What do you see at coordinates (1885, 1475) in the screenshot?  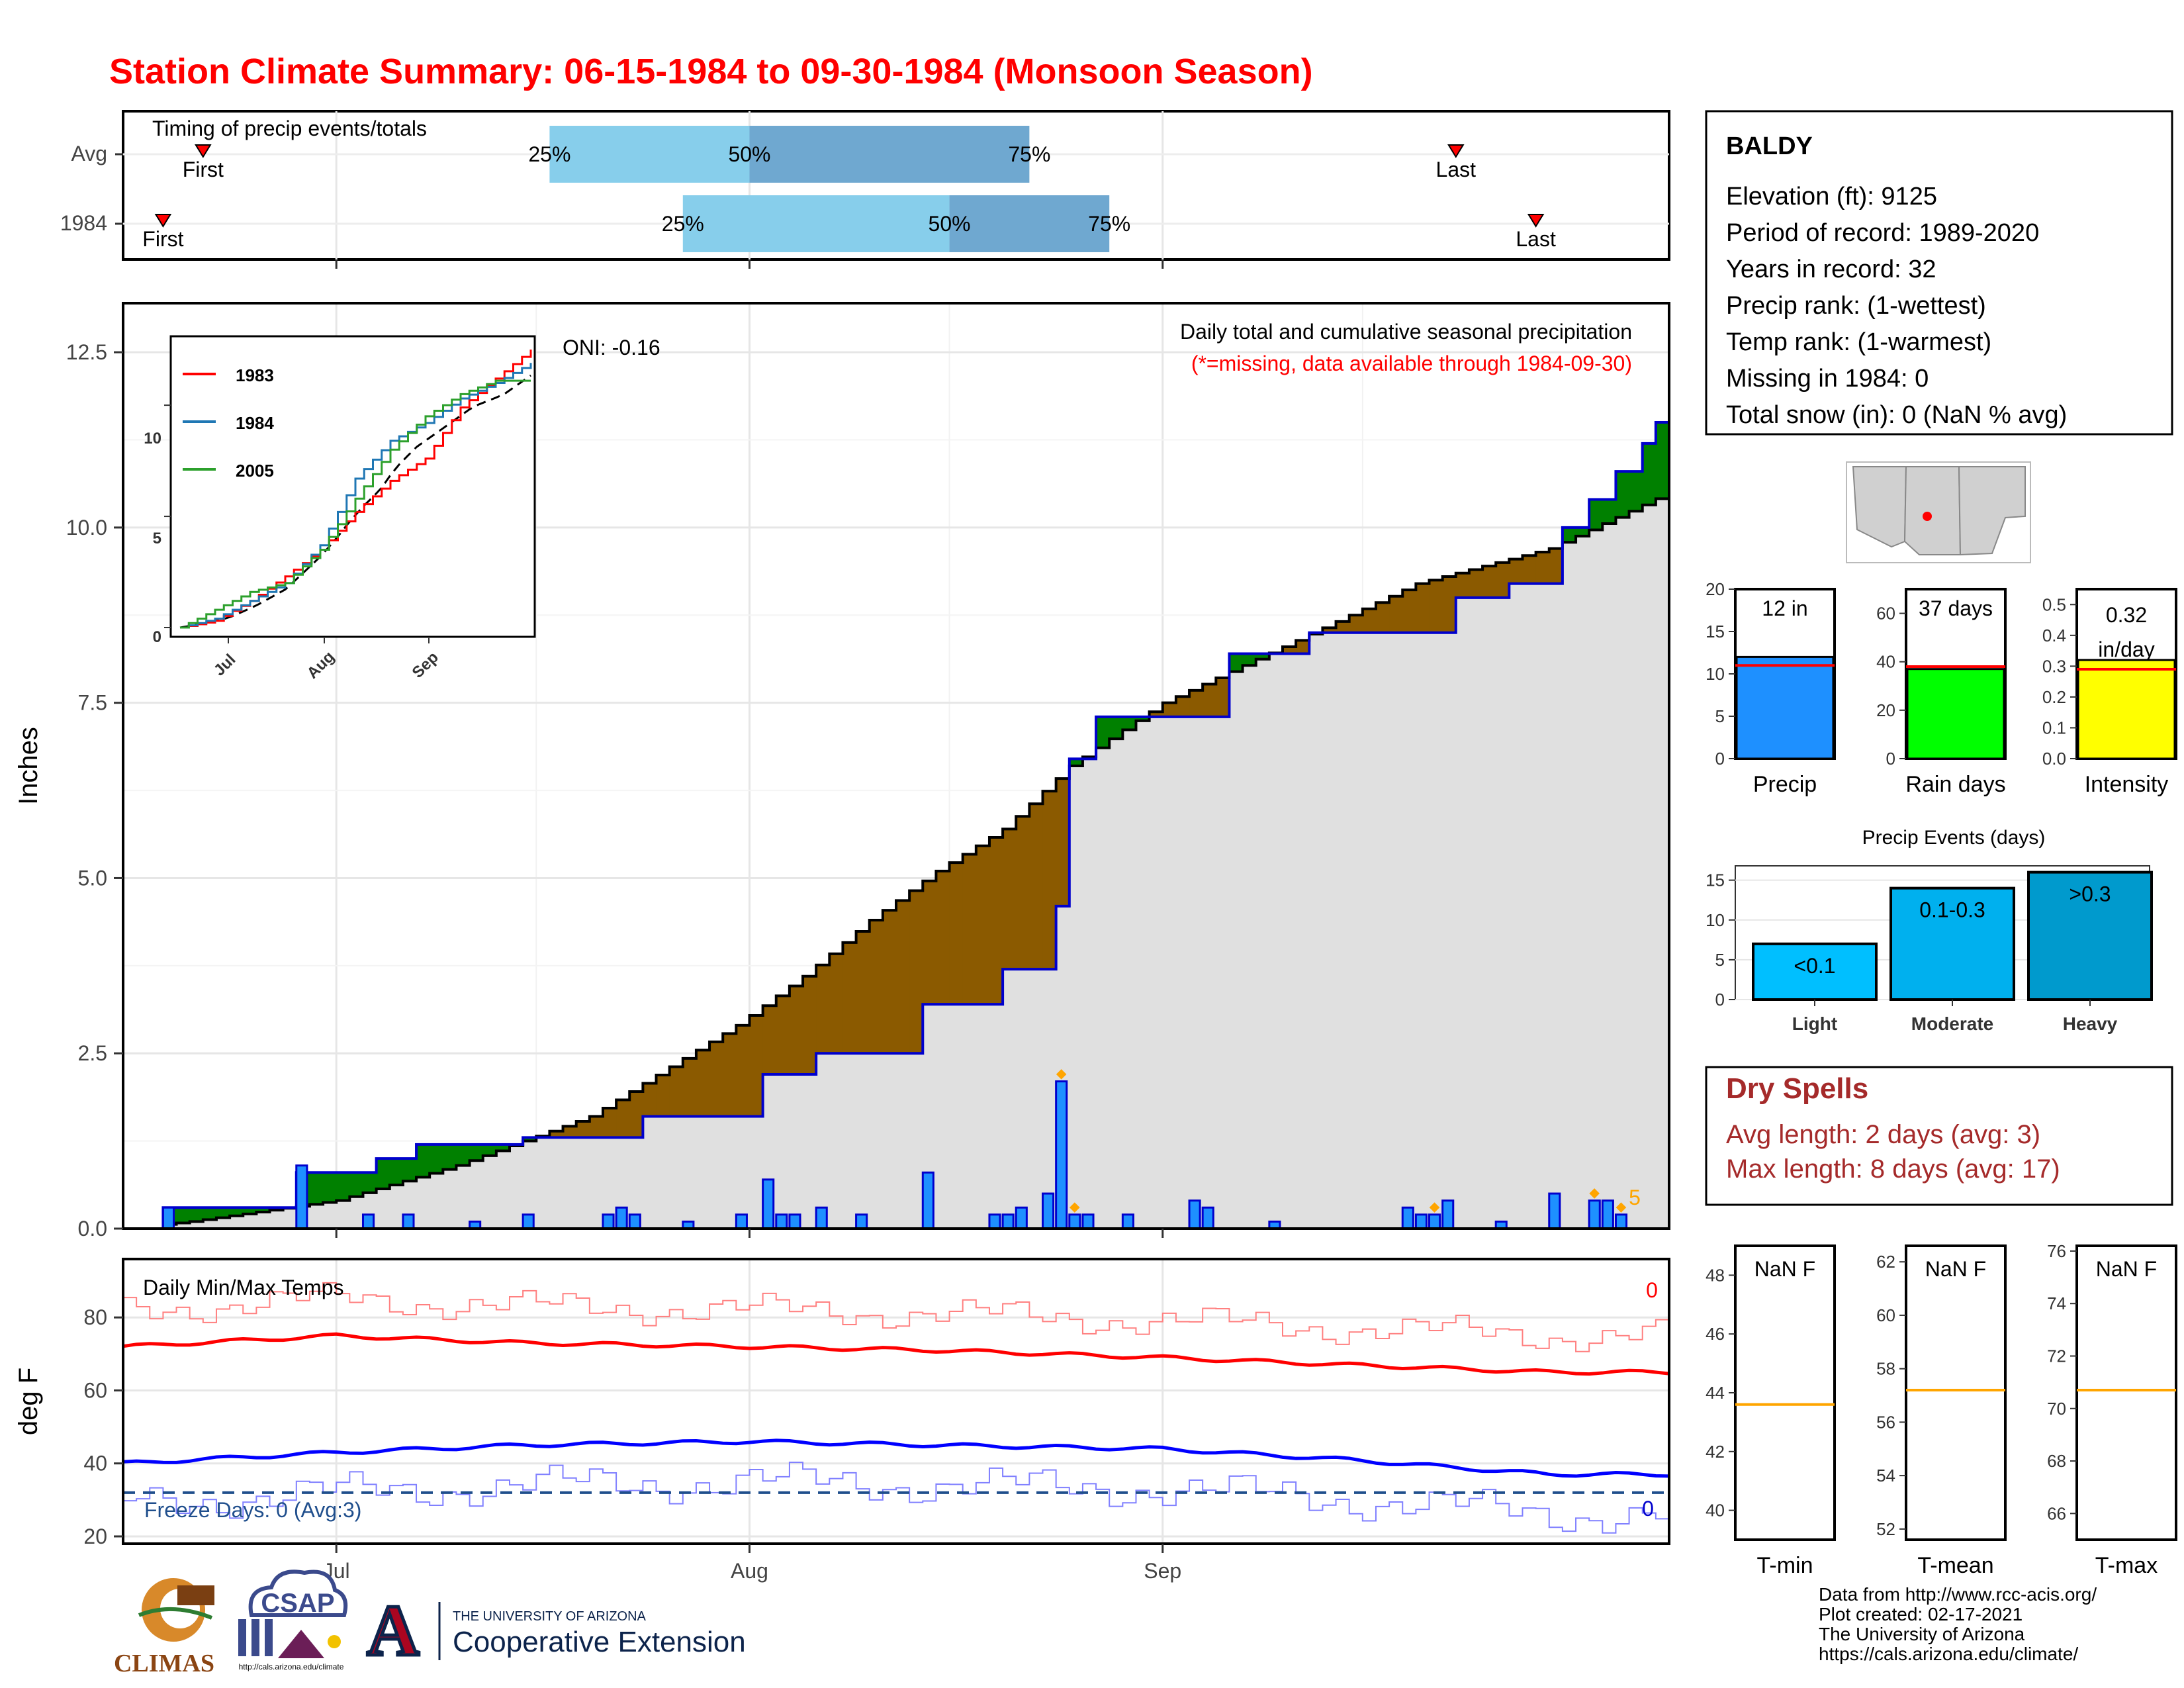 I see `temp-box-tick: 54` at bounding box center [1885, 1475].